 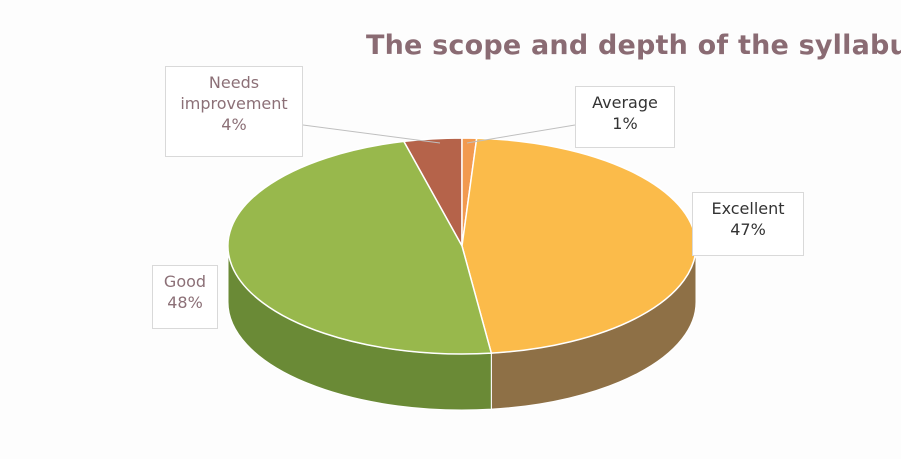 I want to click on data-label-good: Good 48%, so click(x=185, y=297).